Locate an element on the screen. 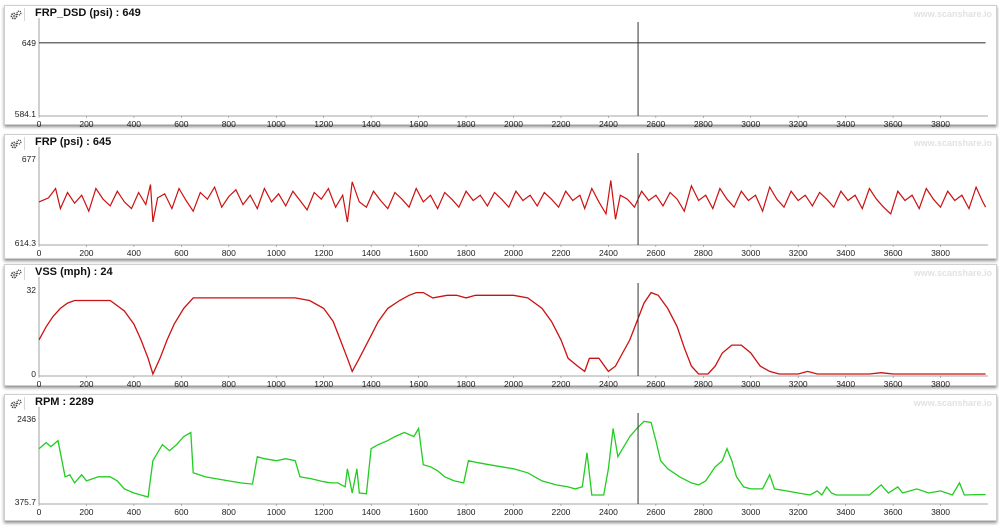 The image size is (999, 526). panel-header: VSS (mph) : 24 www.scanshare.io is located at coordinates (500, 273).